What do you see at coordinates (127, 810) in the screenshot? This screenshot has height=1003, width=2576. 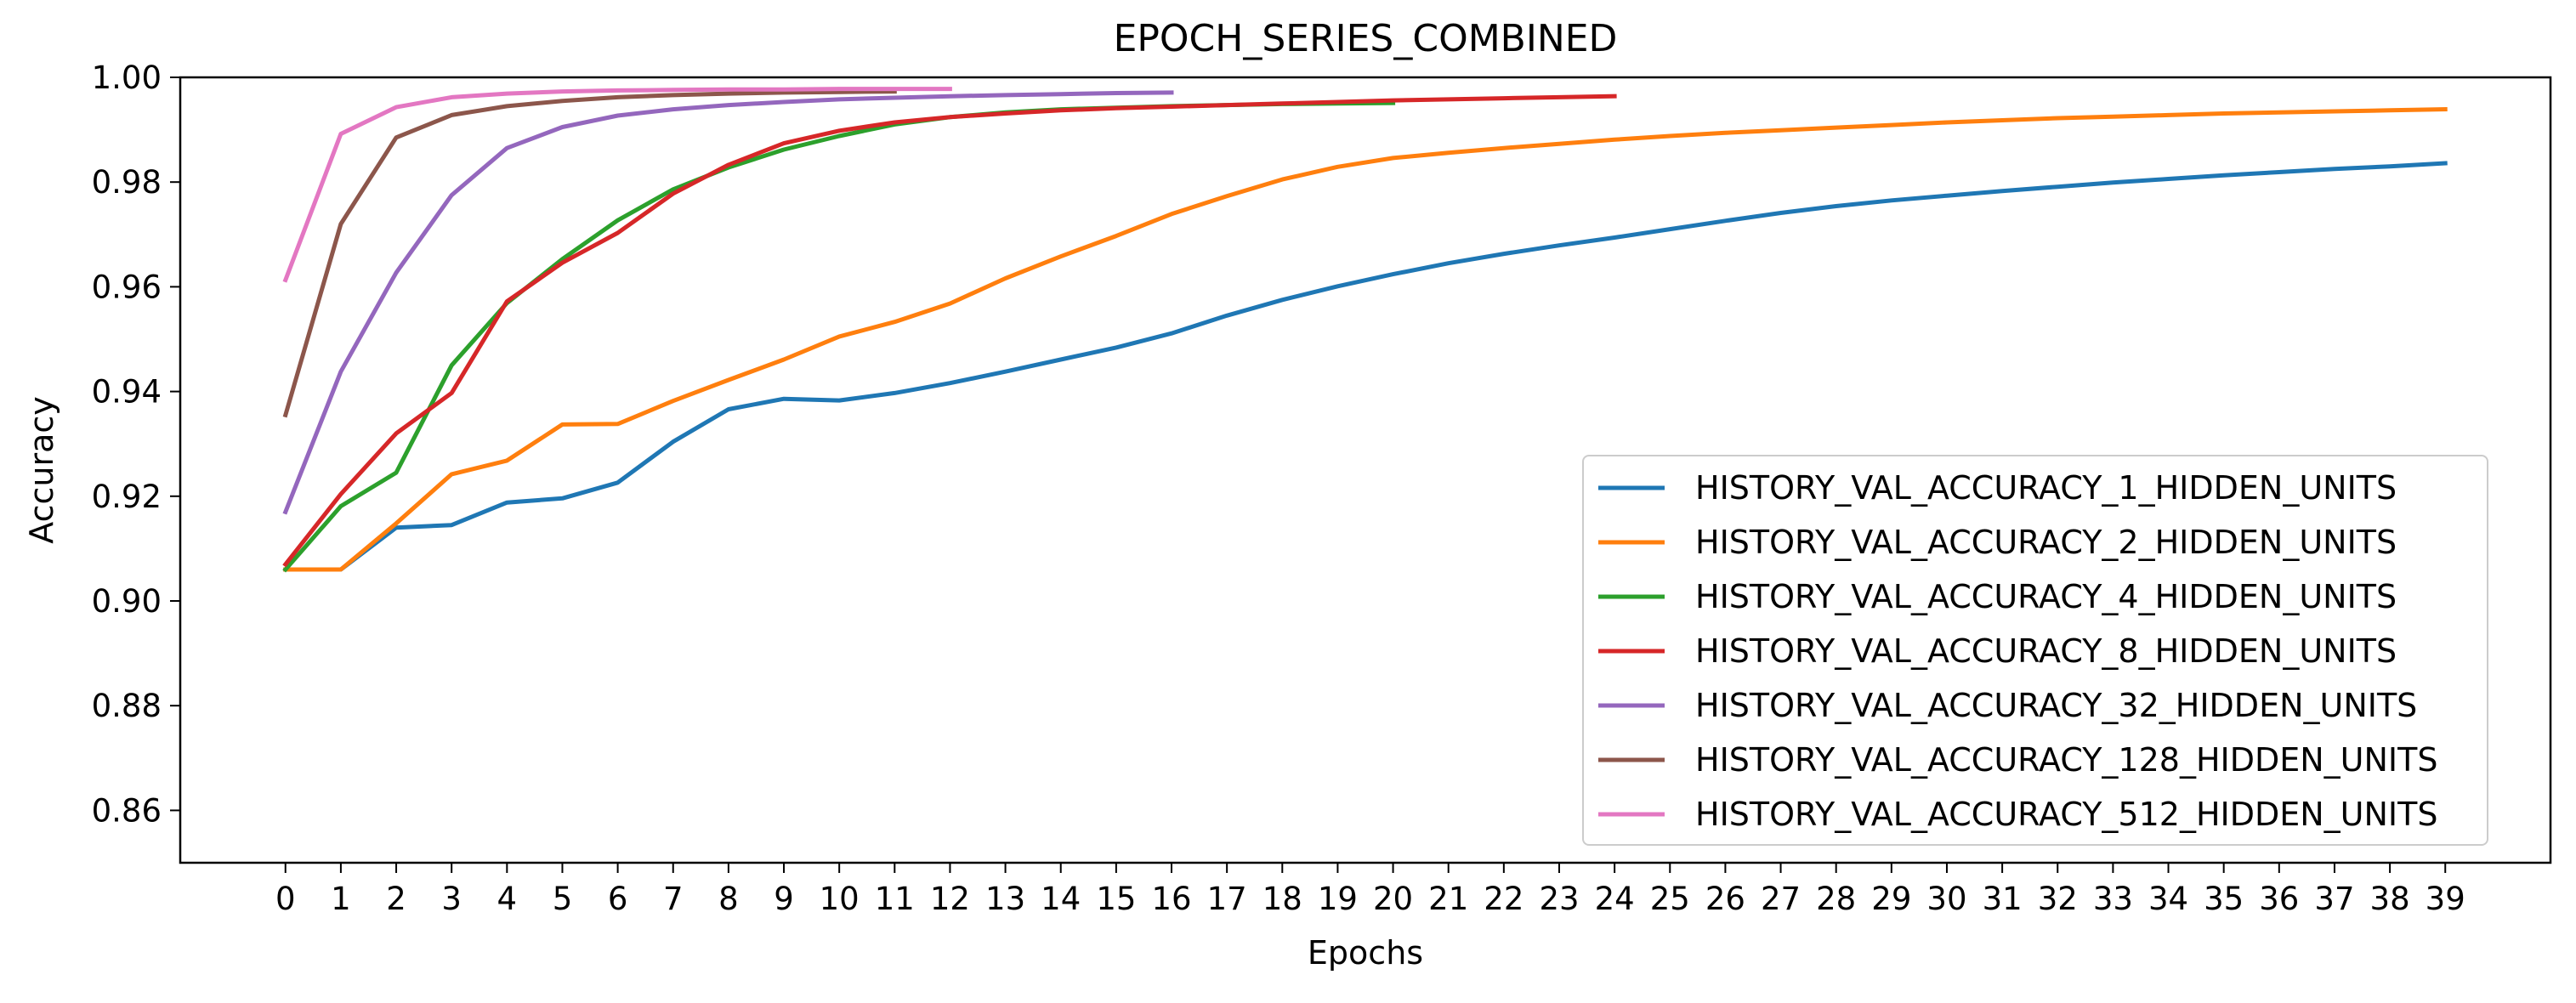 I see `y-tick-label: 0.86` at bounding box center [127, 810].